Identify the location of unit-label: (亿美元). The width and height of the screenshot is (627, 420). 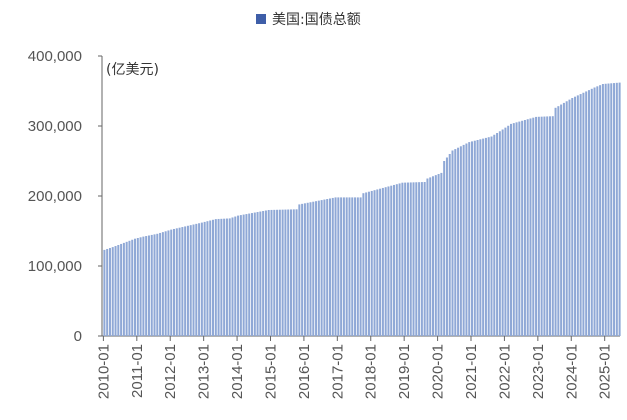
(132, 70).